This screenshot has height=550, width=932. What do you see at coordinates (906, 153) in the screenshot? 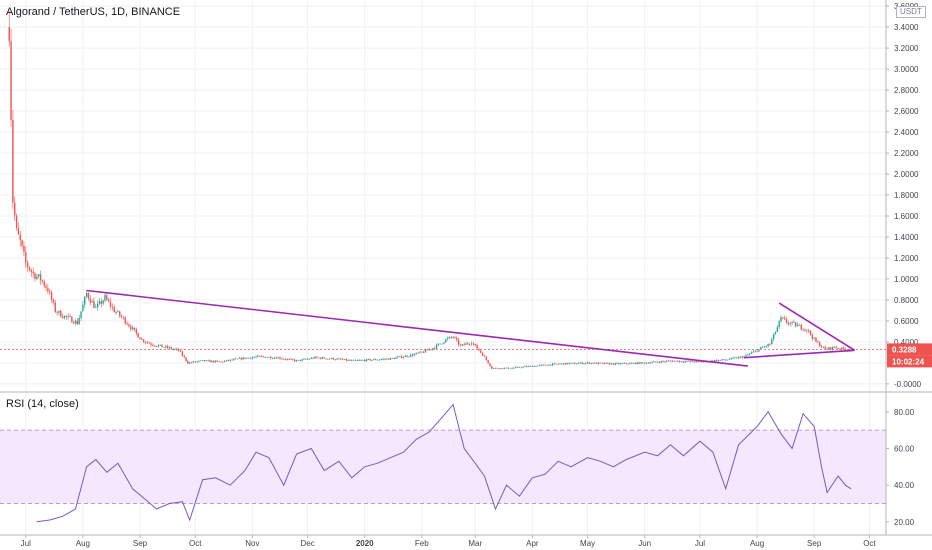
I see `price-tick-label: 2.2000` at bounding box center [906, 153].